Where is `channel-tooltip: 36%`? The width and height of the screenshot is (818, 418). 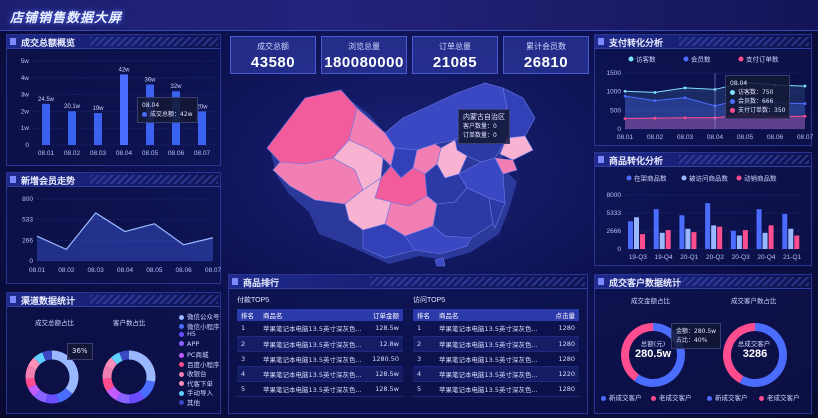
channel-tooltip: 36% is located at coordinates (80, 351).